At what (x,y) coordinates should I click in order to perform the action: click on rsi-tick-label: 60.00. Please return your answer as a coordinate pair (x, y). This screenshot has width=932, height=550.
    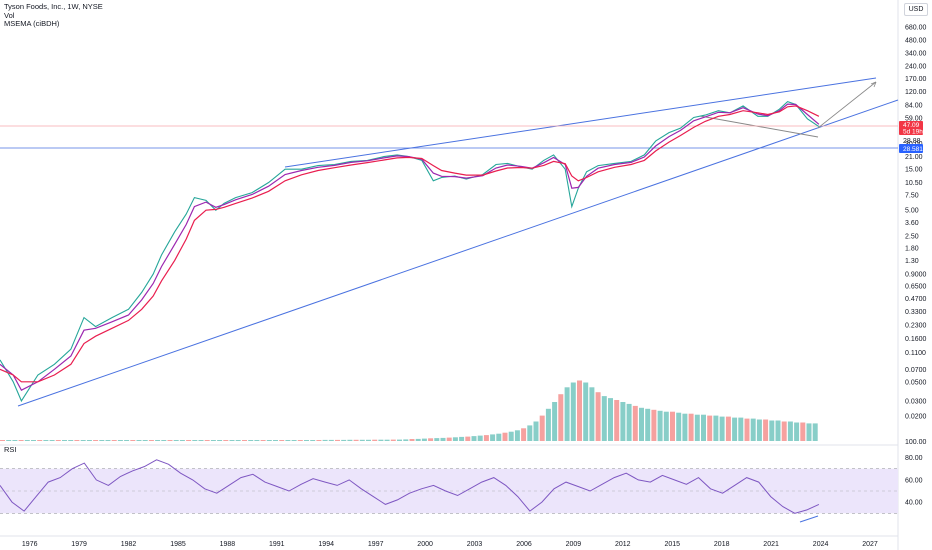
    Looking at the image, I should click on (914, 480).